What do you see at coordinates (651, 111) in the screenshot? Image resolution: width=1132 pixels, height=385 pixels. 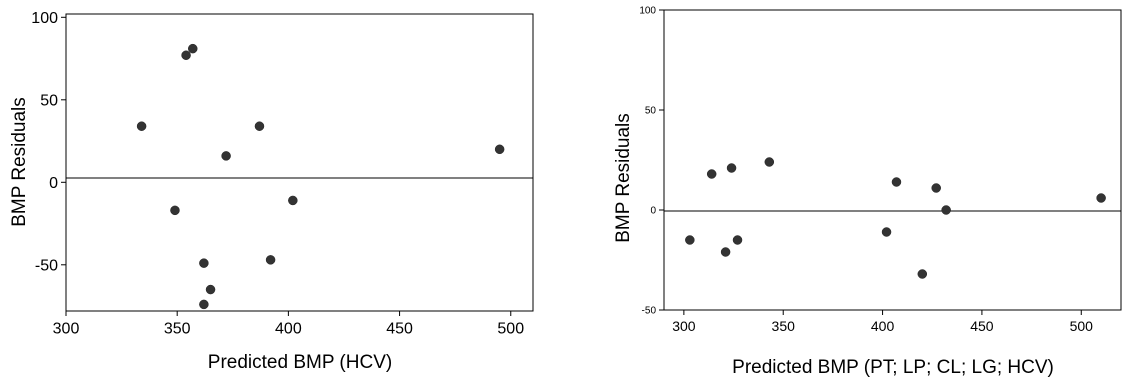 I see `y-tick-label-right-2: 50` at bounding box center [651, 111].